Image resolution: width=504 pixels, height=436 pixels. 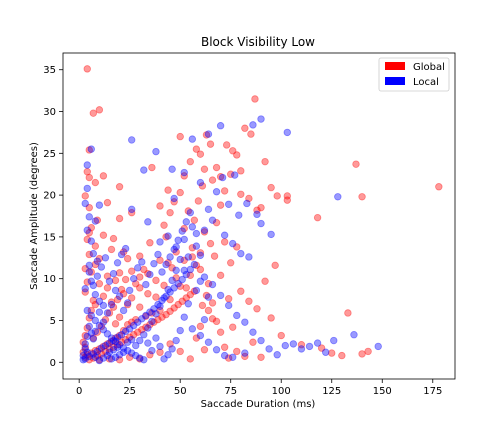 What do you see at coordinates (49, 279) in the screenshot?
I see `y-tick-label: 10` at bounding box center [49, 279].